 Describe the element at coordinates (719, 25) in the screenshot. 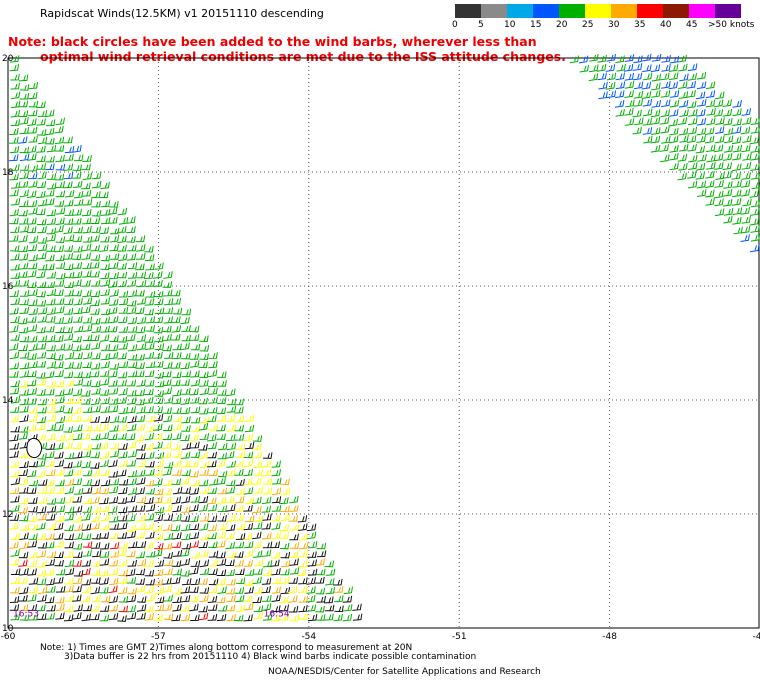

I see `colorbar-unit-prefix: >50` at that location.